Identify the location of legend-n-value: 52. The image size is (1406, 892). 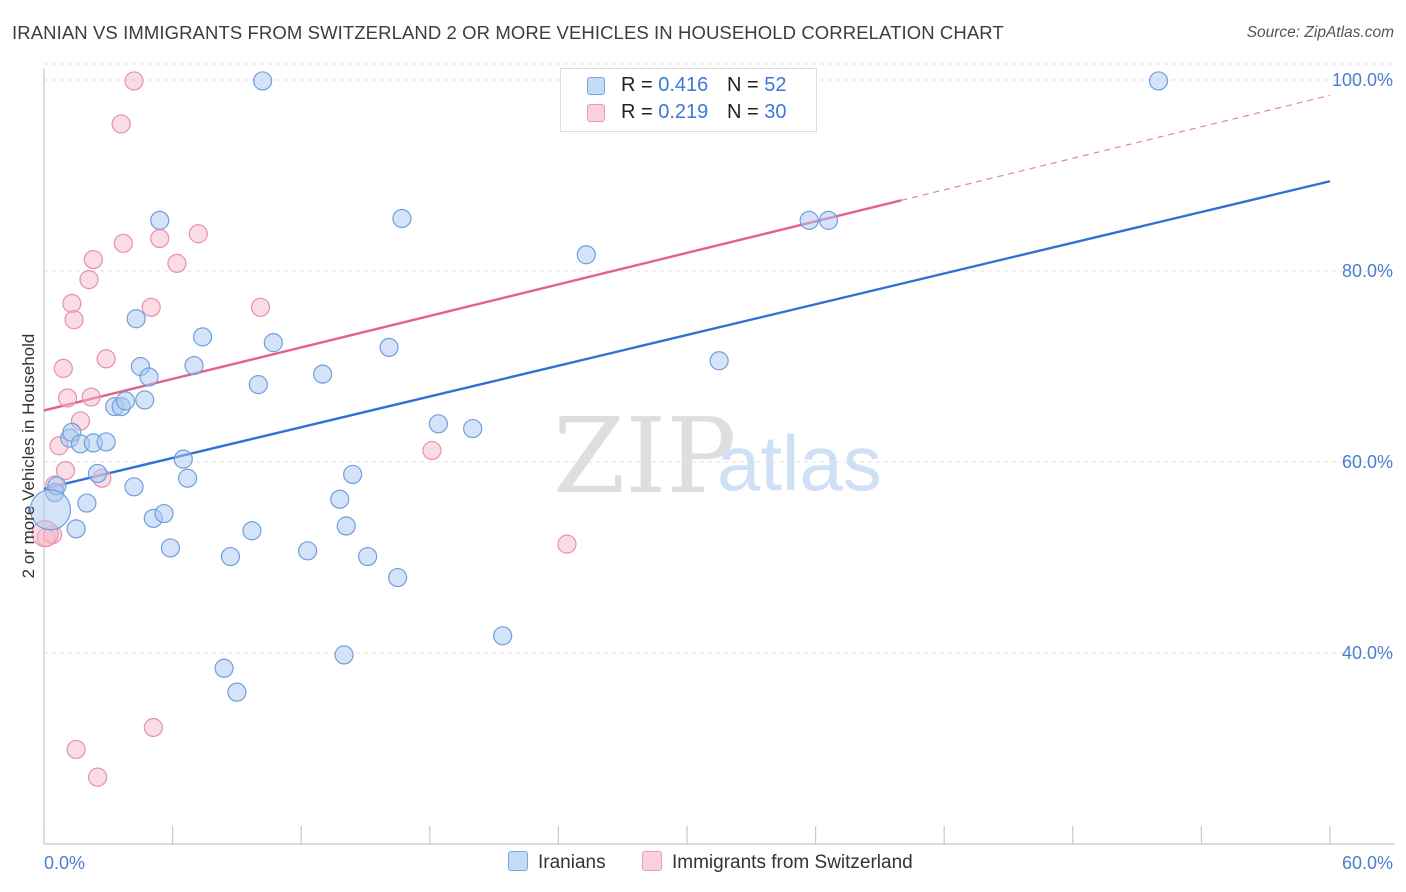
(775, 85).